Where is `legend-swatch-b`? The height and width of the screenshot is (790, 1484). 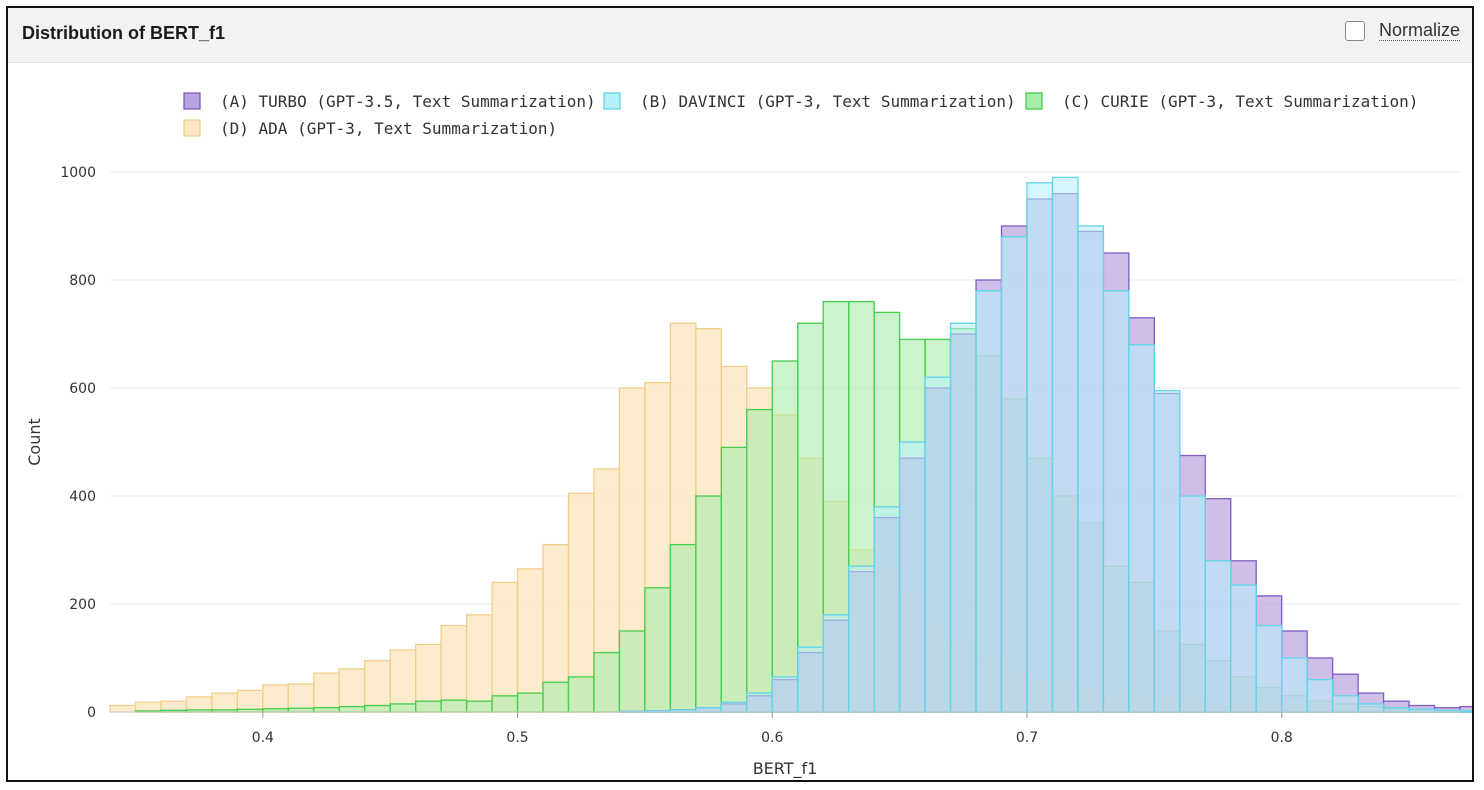 legend-swatch-b is located at coordinates (612, 101).